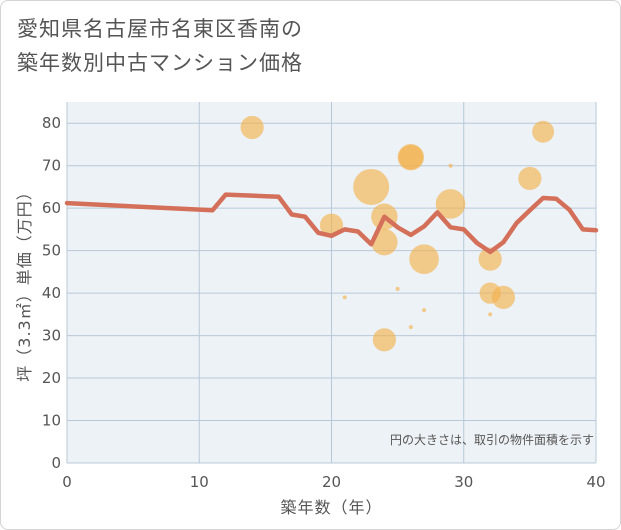 This screenshot has height=530, width=621. I want to click on chart-title-line2: 築年数別中古マンション価格, so click(160, 63).